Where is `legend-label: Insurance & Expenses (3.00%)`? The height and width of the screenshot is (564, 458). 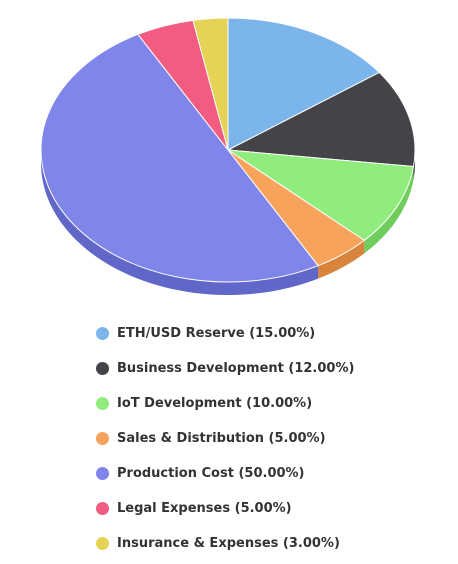 legend-label: Insurance & Expenses (3.00%) is located at coordinates (228, 543).